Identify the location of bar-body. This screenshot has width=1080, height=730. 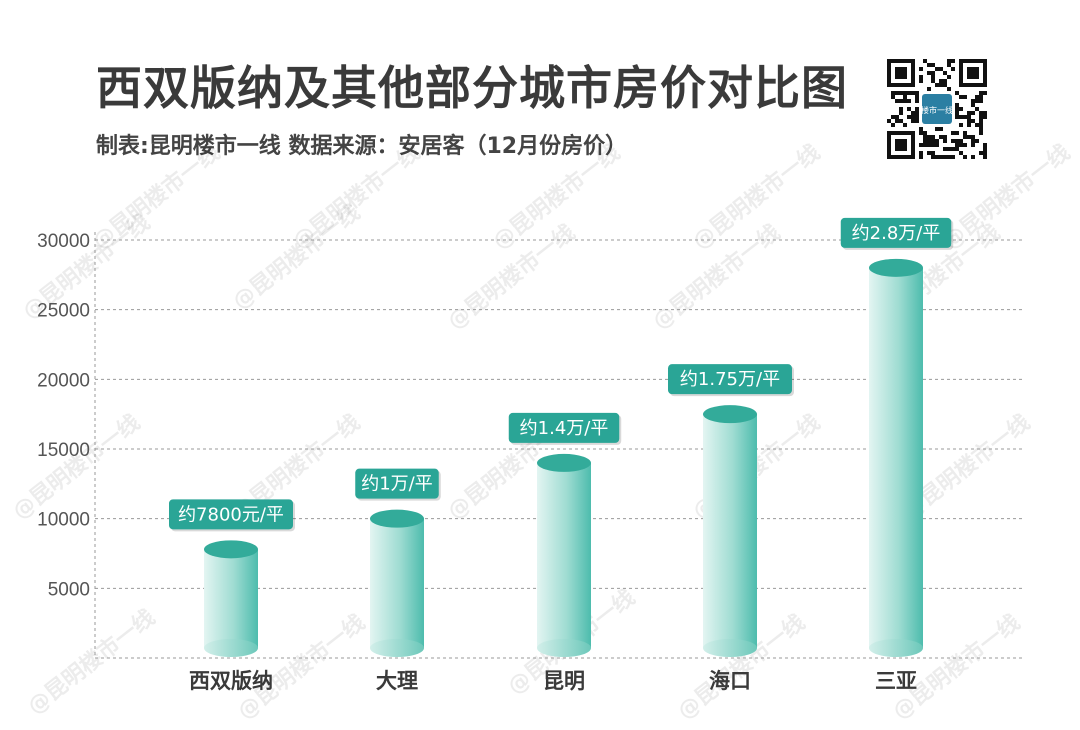
(896, 457).